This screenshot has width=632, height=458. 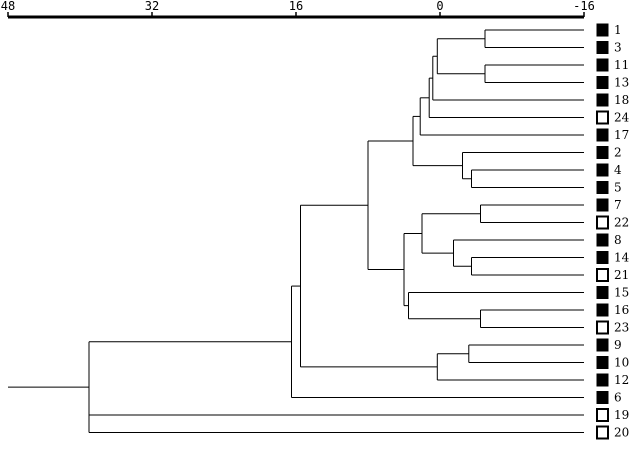 I want to click on leaf-label: 14, so click(x=622, y=258).